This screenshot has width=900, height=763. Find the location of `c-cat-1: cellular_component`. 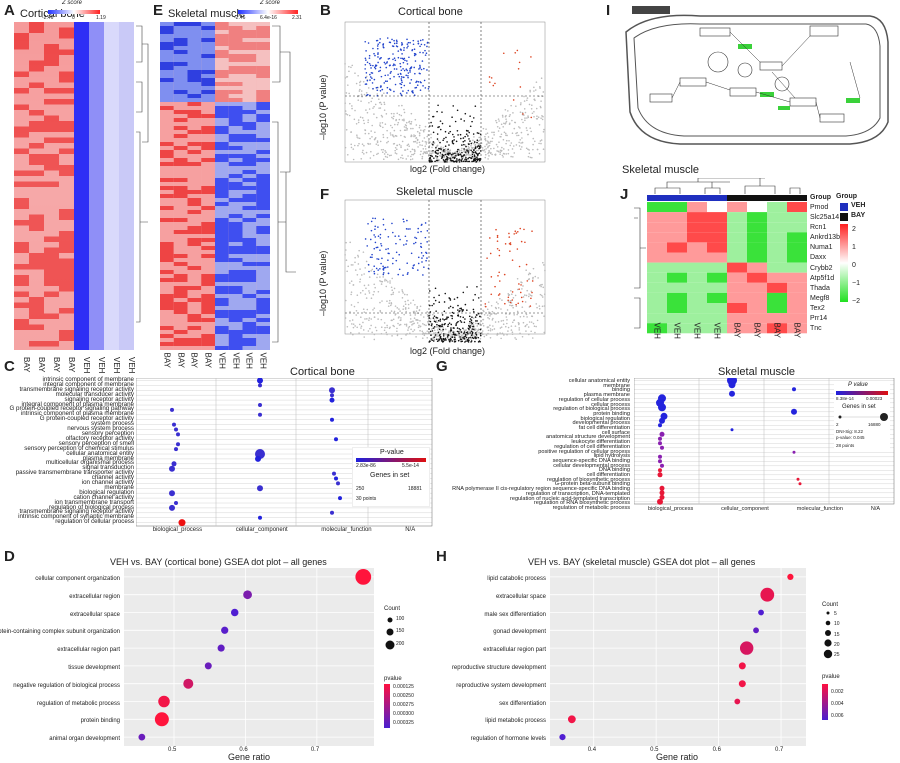

c-cat-1: cellular_component is located at coordinates (261, 530).